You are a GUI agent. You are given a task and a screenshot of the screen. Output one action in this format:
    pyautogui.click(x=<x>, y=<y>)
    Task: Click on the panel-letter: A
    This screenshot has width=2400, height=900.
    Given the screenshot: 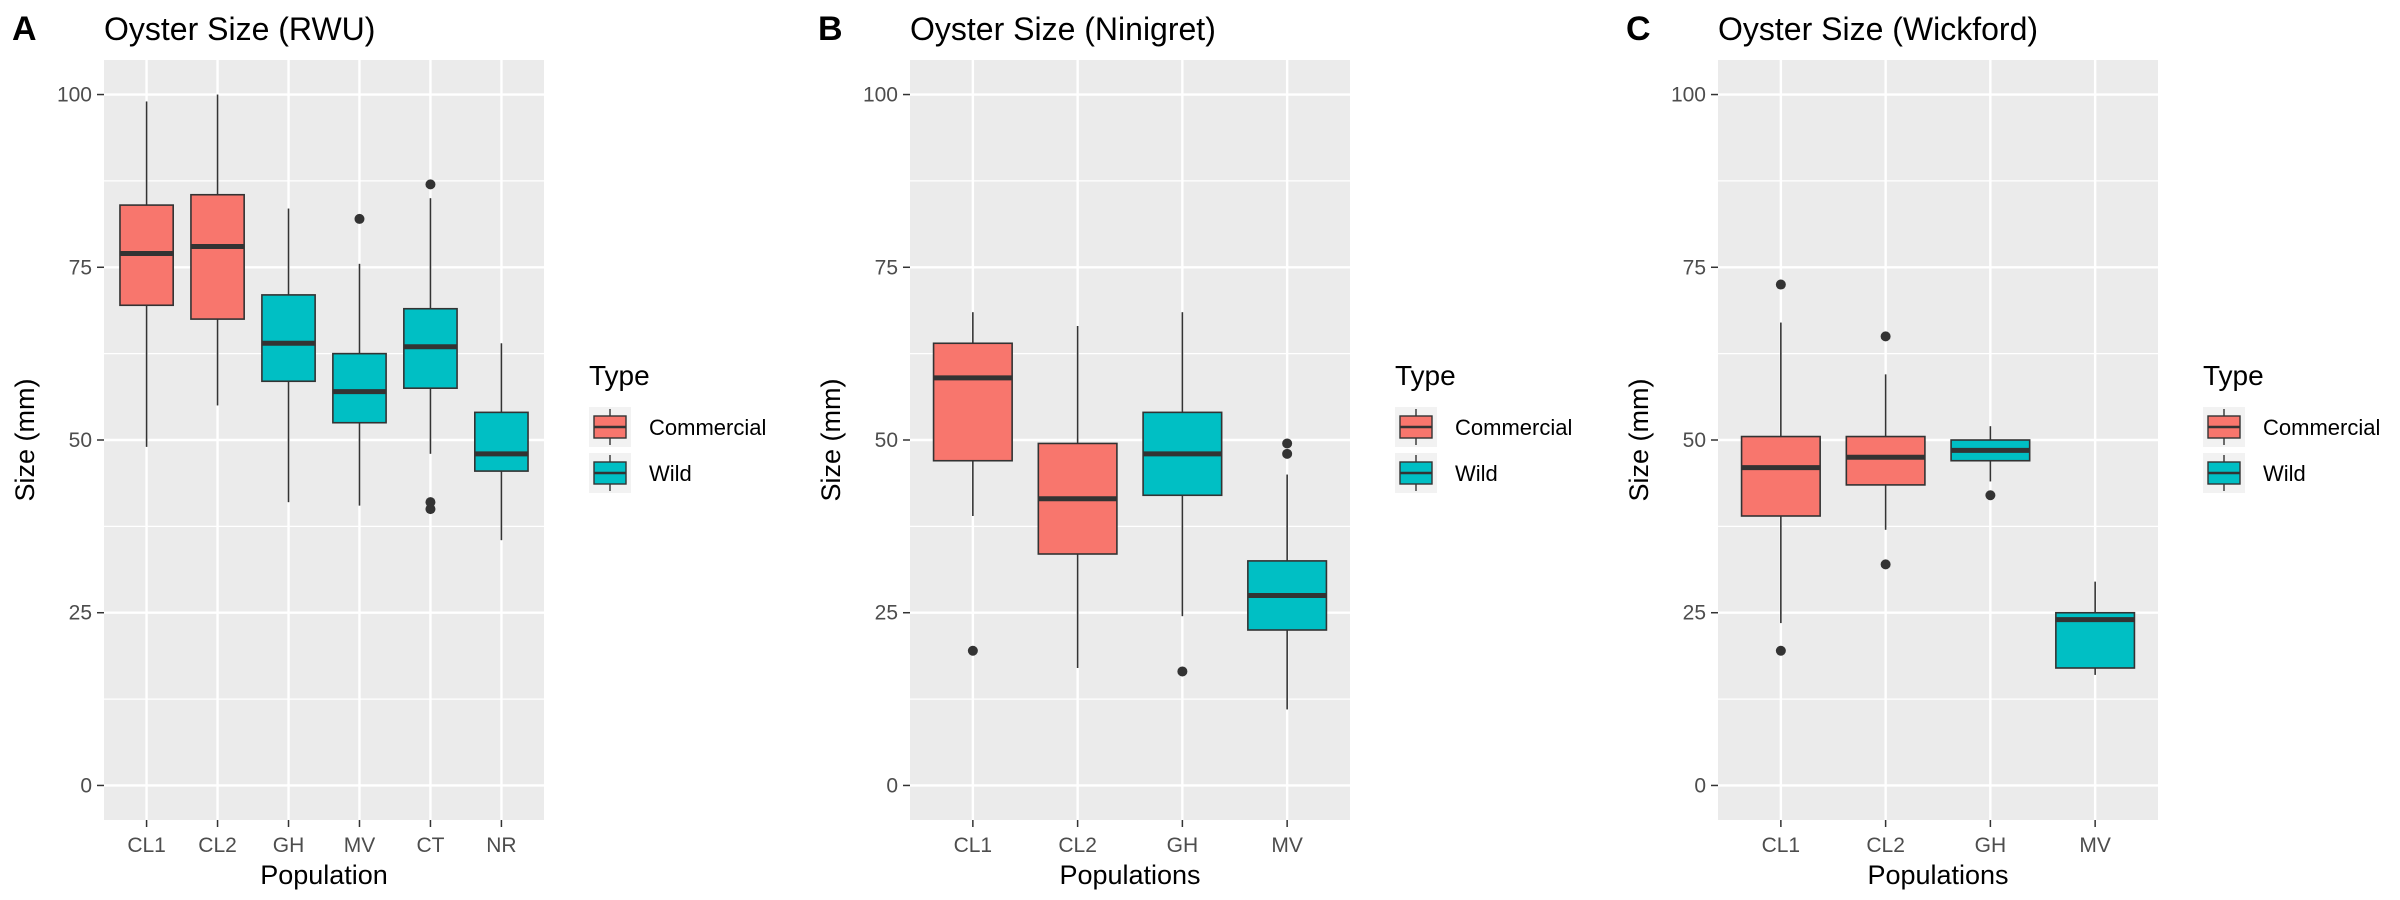 What is the action you would take?
    pyautogui.click(x=24, y=29)
    